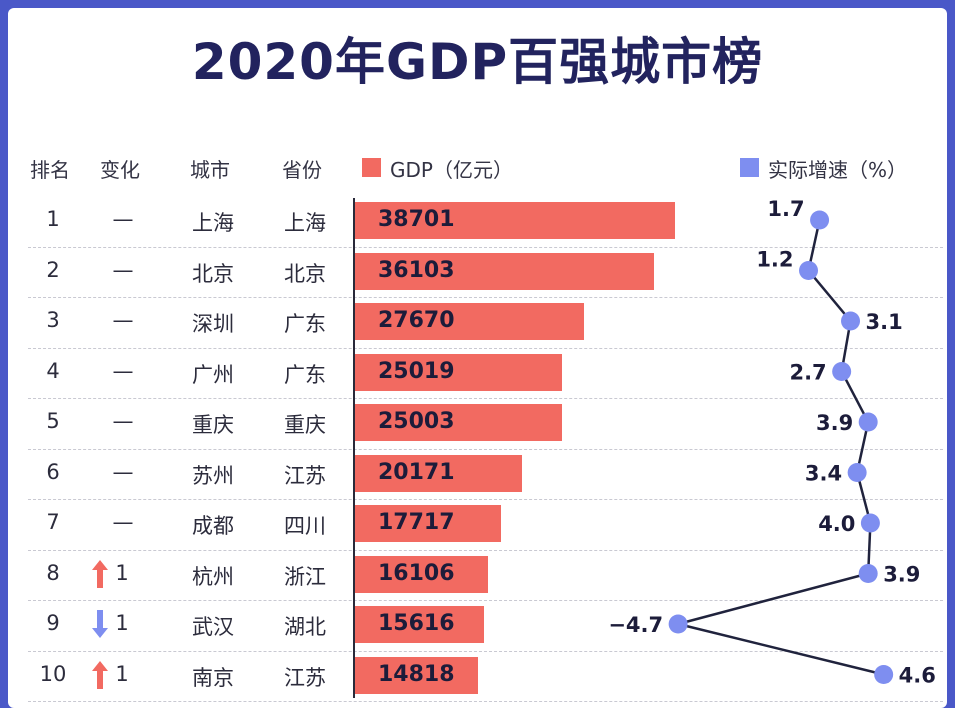 This screenshot has width=955, height=708. What do you see at coordinates (50, 170) in the screenshot?
I see `header-rank: 排名` at bounding box center [50, 170].